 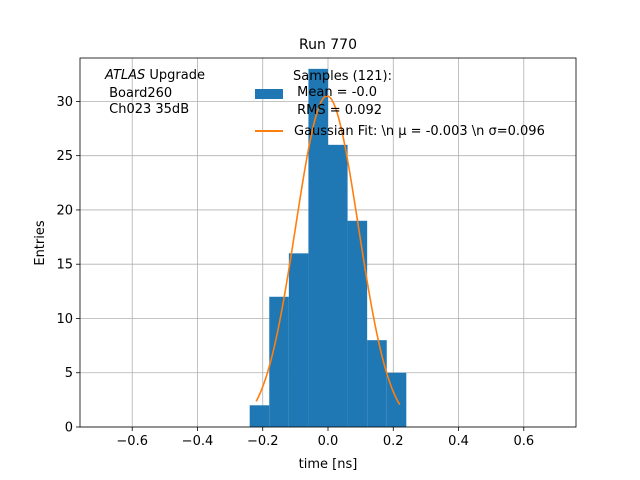 I want to click on x-axis-label: time [ns], so click(x=328, y=464).